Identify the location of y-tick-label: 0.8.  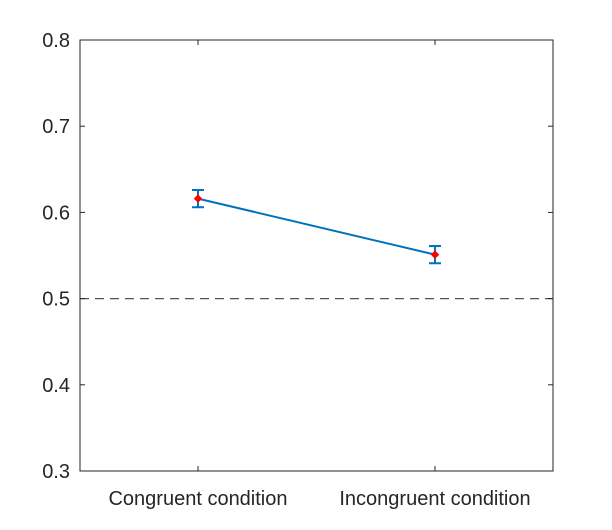
(56, 41).